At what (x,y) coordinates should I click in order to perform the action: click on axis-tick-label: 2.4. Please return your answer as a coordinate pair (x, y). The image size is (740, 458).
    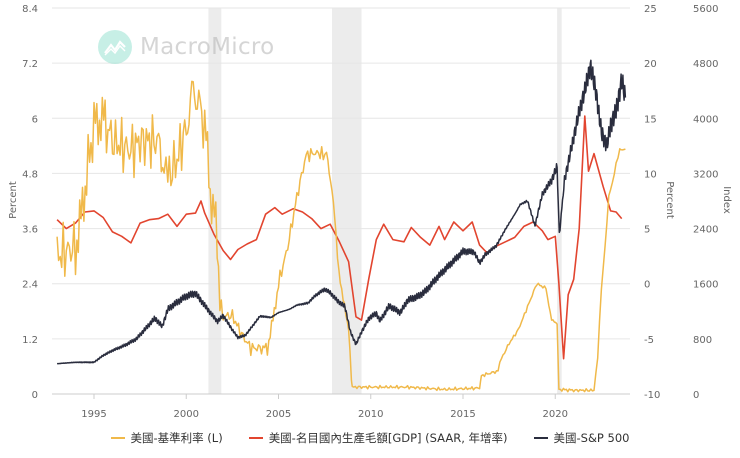
    Looking at the image, I should click on (30, 285).